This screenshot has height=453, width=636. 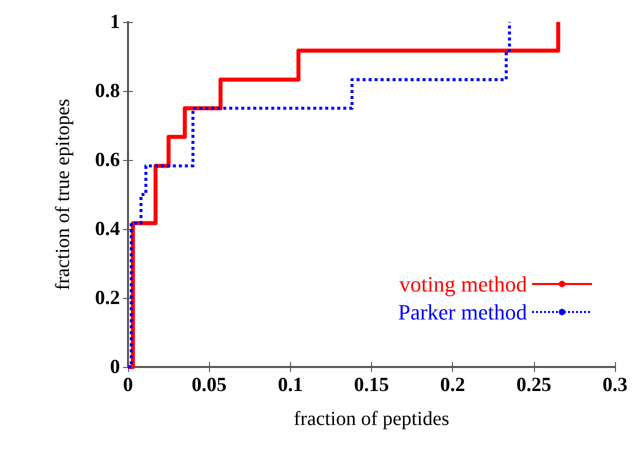 What do you see at coordinates (115, 367) in the screenshot?
I see `y-tick-label: 0` at bounding box center [115, 367].